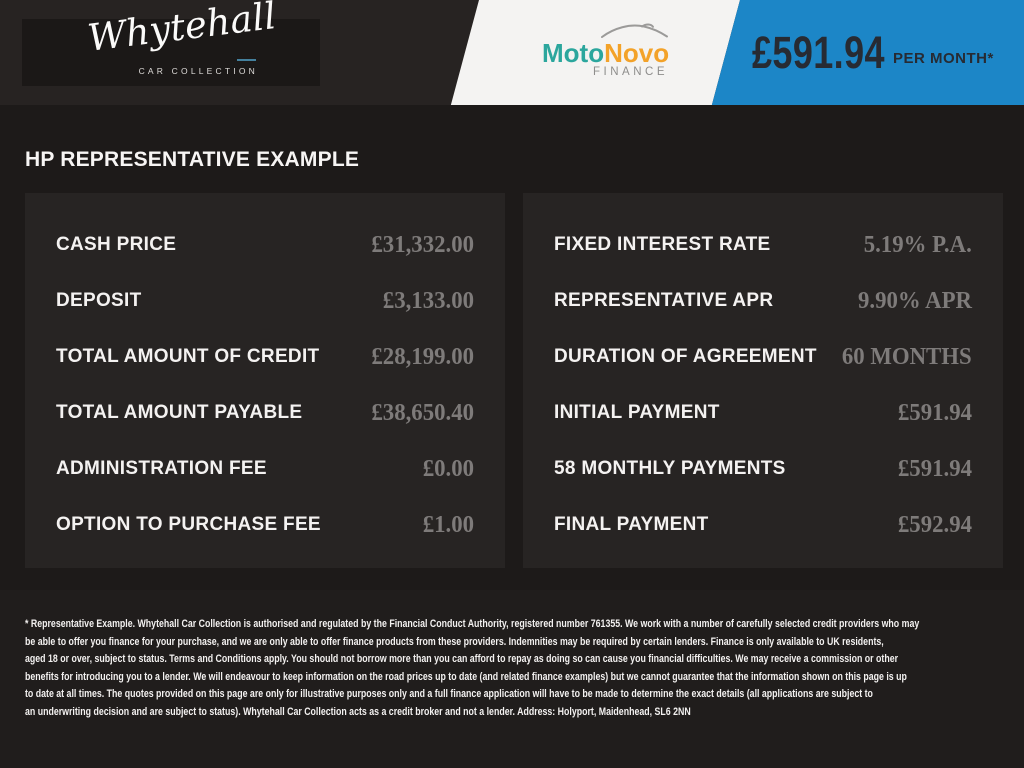  I want to click on logo-accent-line, so click(246, 60).